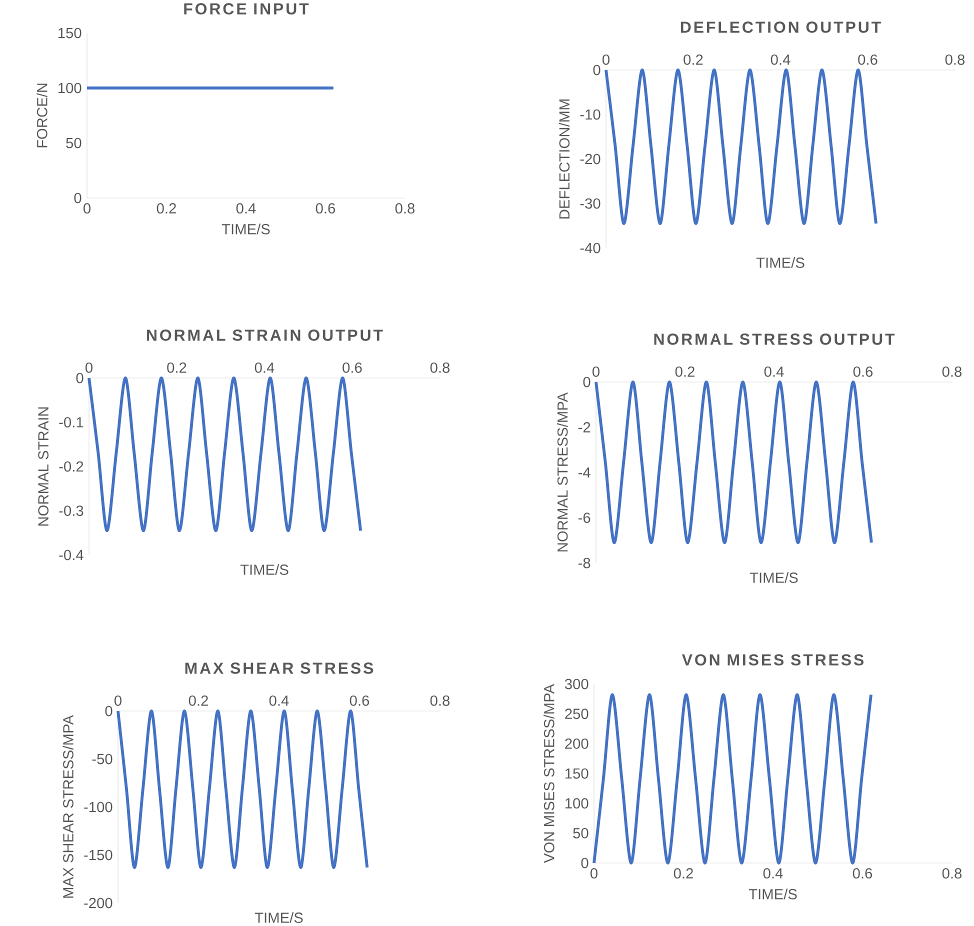 This screenshot has height=926, width=974. Describe the element at coordinates (71, 422) in the screenshot. I see `y-tick-label: -0.1` at that location.